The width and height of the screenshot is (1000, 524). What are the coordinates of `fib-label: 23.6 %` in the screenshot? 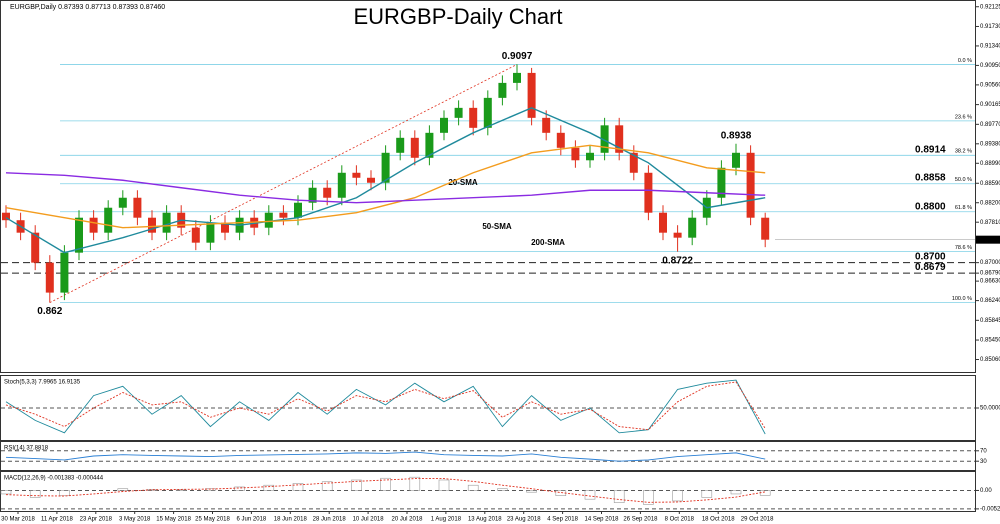 It's located at (963, 117).